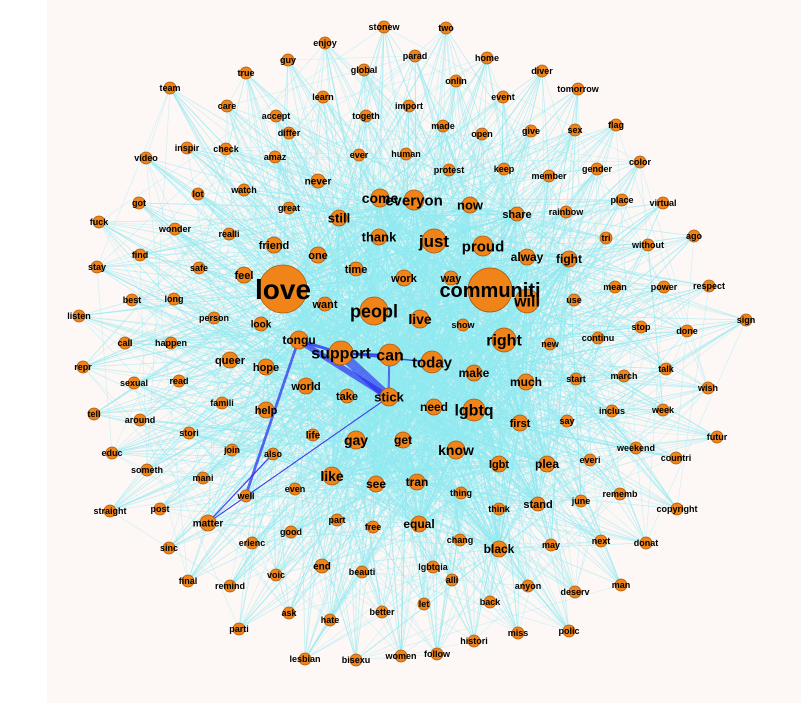 This screenshot has width=801, height=703. I want to click on node-label: proud, so click(483, 246).